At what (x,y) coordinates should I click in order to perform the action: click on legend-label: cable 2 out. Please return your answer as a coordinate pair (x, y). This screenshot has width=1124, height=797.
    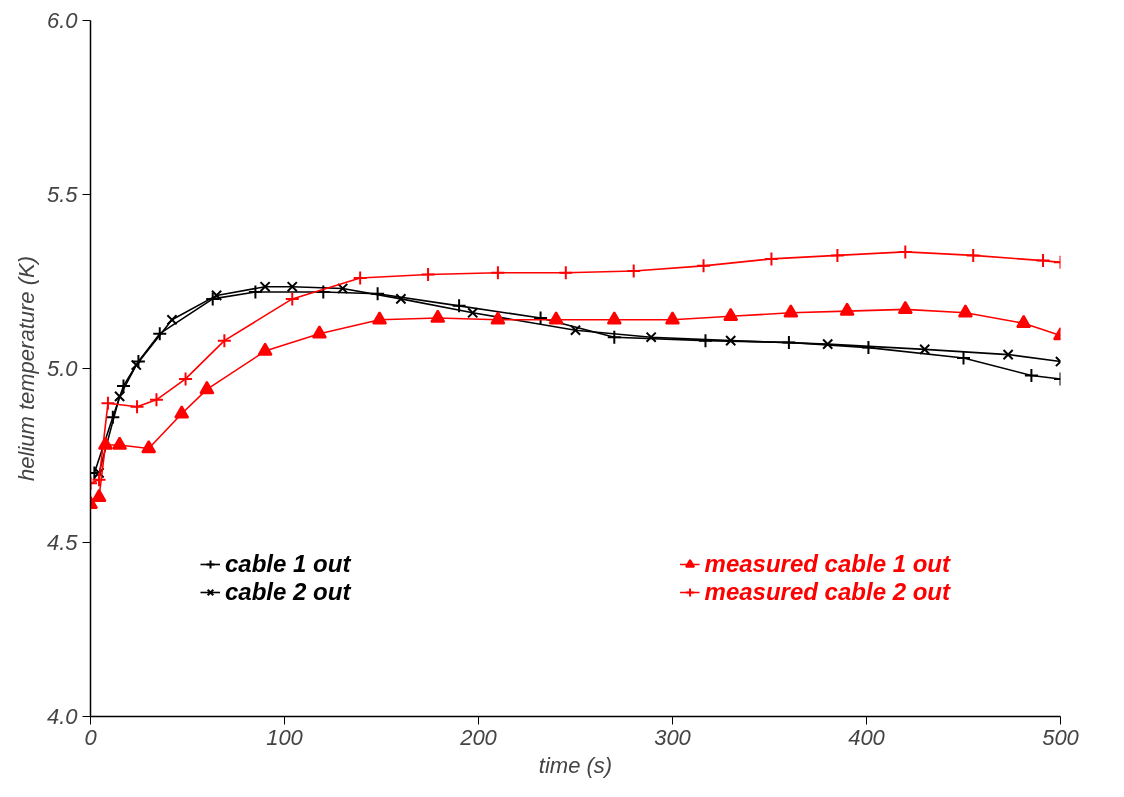
    Looking at the image, I should click on (288, 592).